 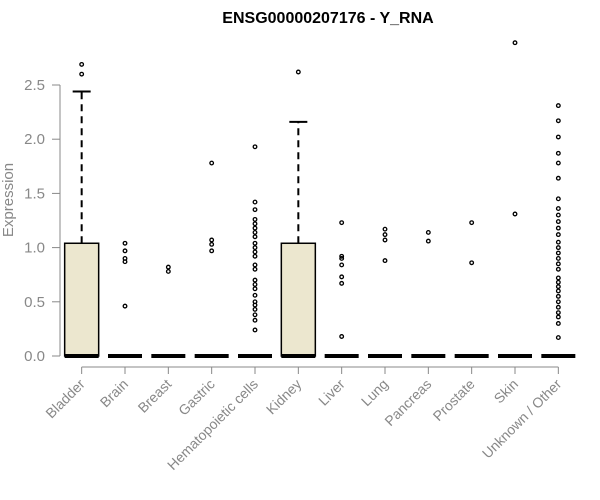 I want to click on box-pancreas, so click(x=428, y=293).